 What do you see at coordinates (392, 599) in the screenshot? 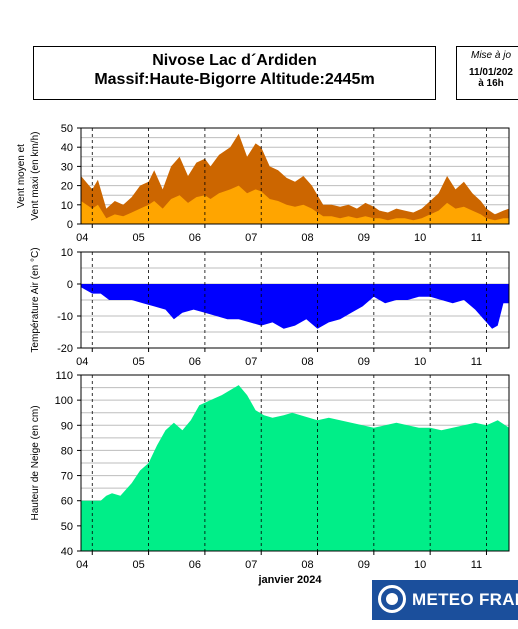
I see `meteo-logo-icon` at bounding box center [392, 599].